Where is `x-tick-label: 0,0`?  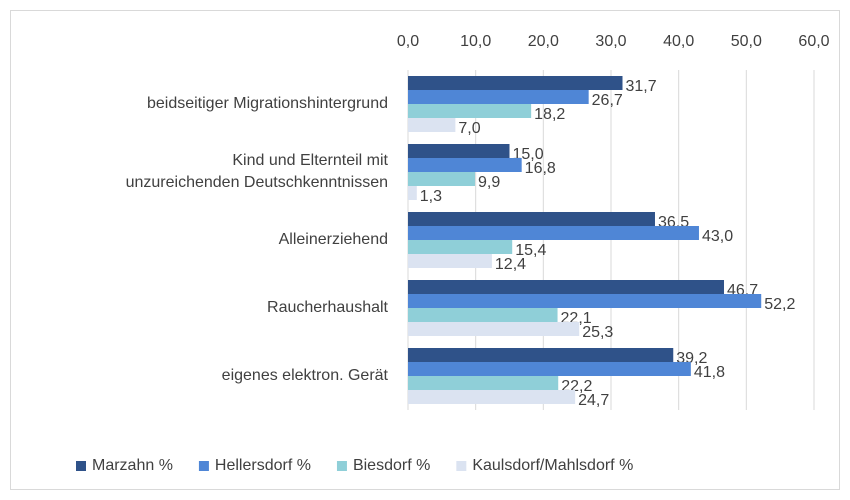
x-tick-label: 0,0 is located at coordinates (408, 41).